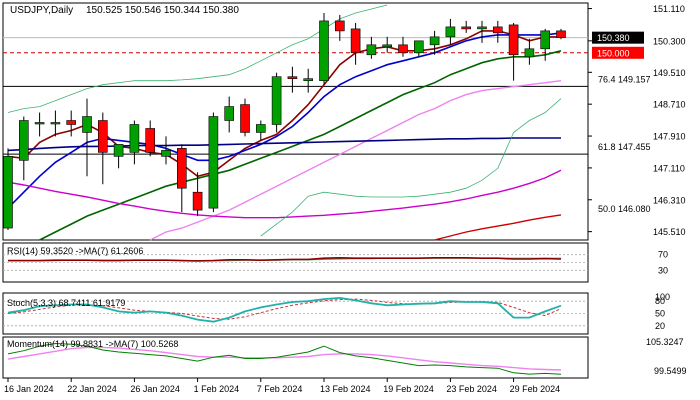 This screenshot has height=400, width=700. Describe the element at coordinates (669, 73) in the screenshot. I see `price-tick-label: 149.510` at that location.